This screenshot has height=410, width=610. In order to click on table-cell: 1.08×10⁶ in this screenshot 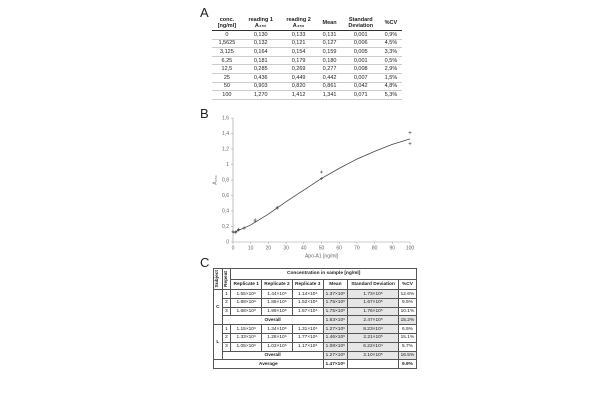, I will do `click(335, 346)`.